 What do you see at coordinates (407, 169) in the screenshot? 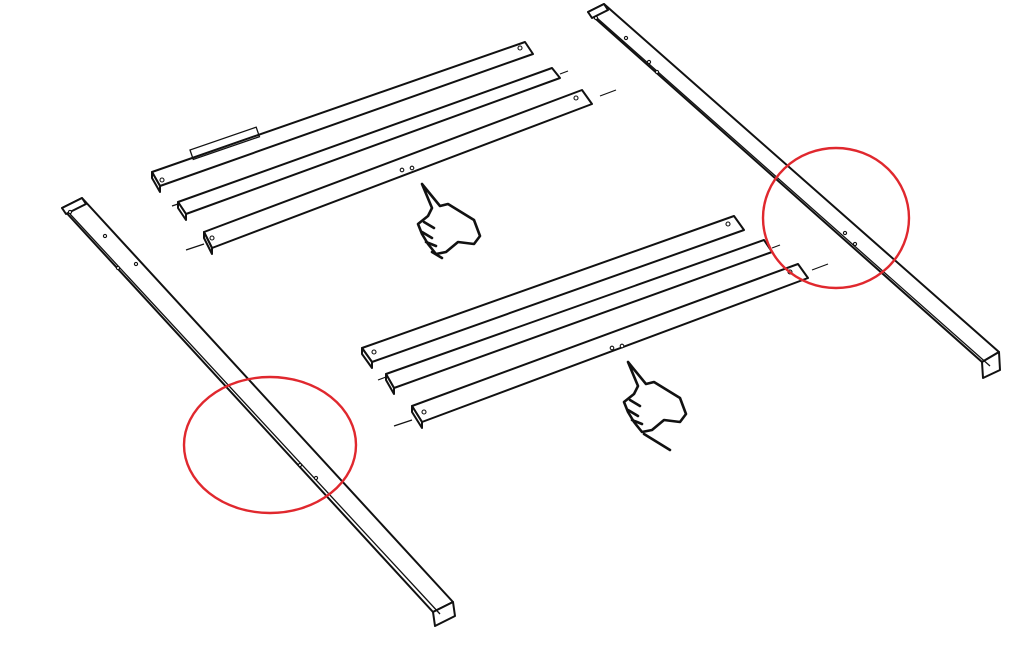
I see `upper-rail-center-holes` at bounding box center [407, 169].